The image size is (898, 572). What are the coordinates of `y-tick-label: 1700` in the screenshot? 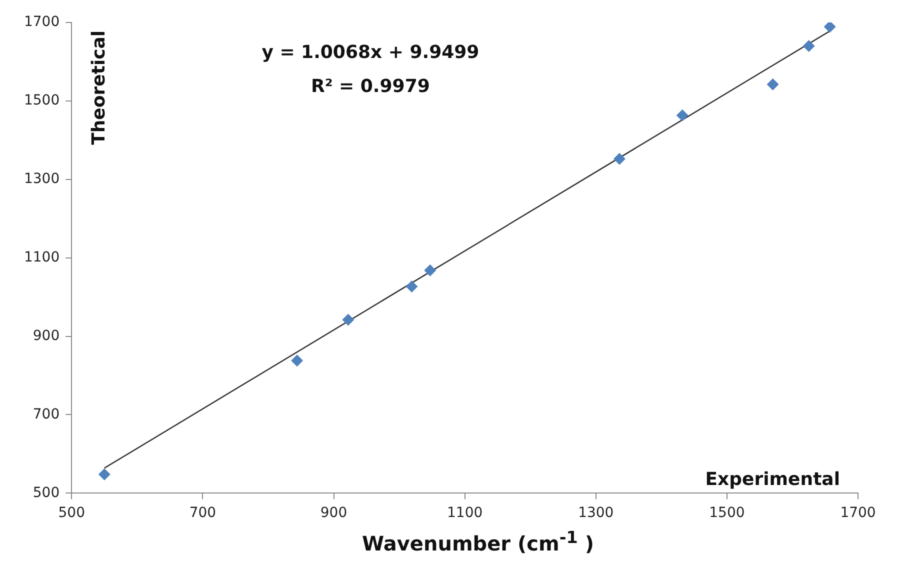 It's located at (42, 22).